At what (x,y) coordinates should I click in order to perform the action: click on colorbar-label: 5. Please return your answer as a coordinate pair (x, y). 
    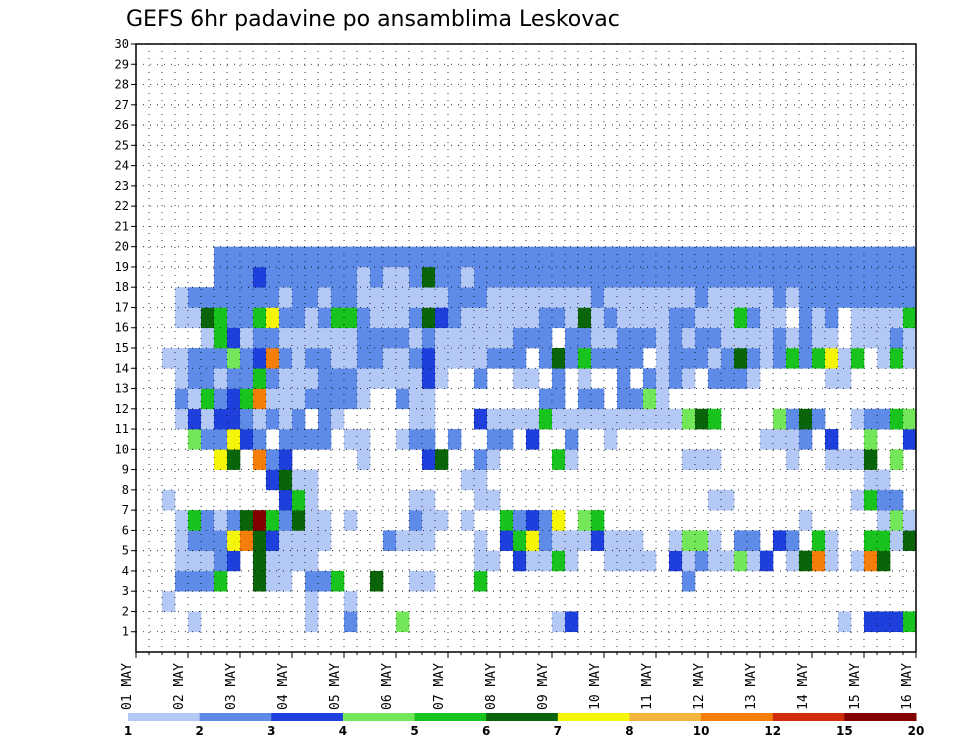
    Looking at the image, I should click on (414, 731).